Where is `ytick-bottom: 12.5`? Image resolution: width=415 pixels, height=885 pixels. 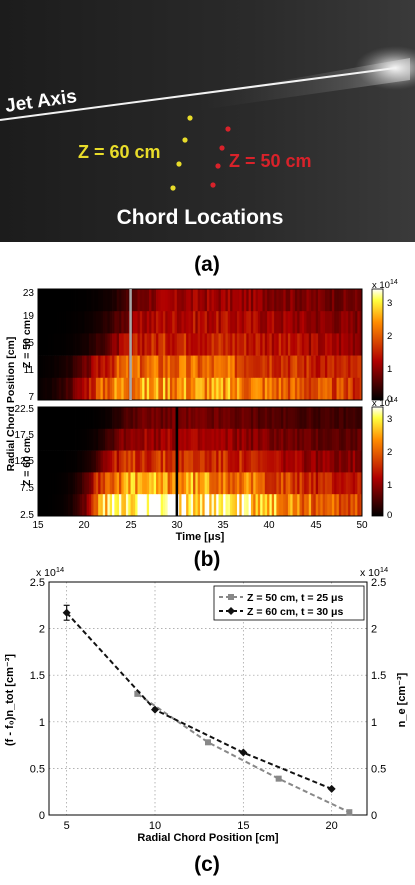
ytick-bottom: 12.5 is located at coordinates (25, 461).